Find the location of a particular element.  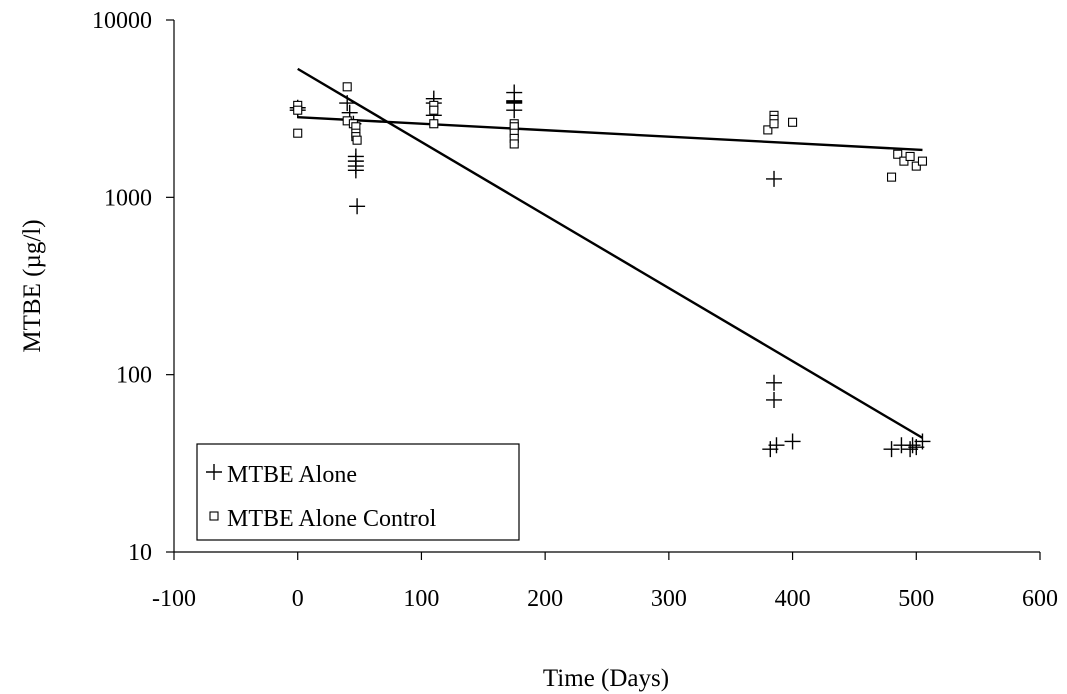

legend-square-marker is located at coordinates (214, 516).